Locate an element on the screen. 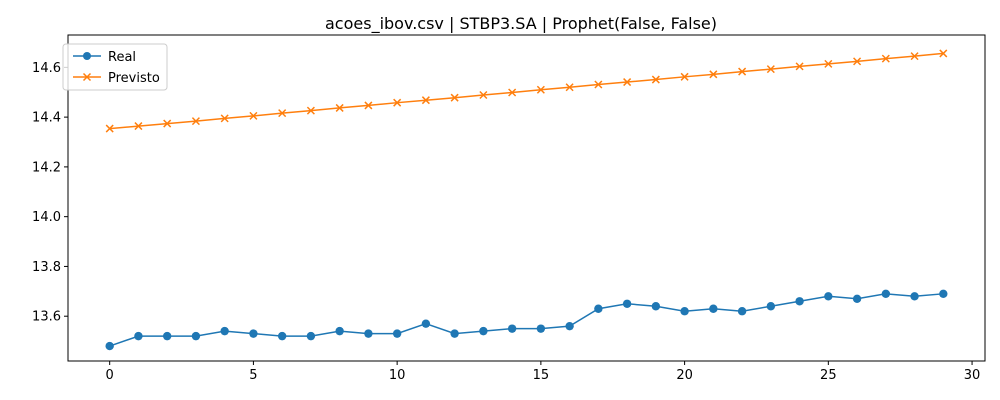  y-tick-label: 14.4 is located at coordinates (46, 118).